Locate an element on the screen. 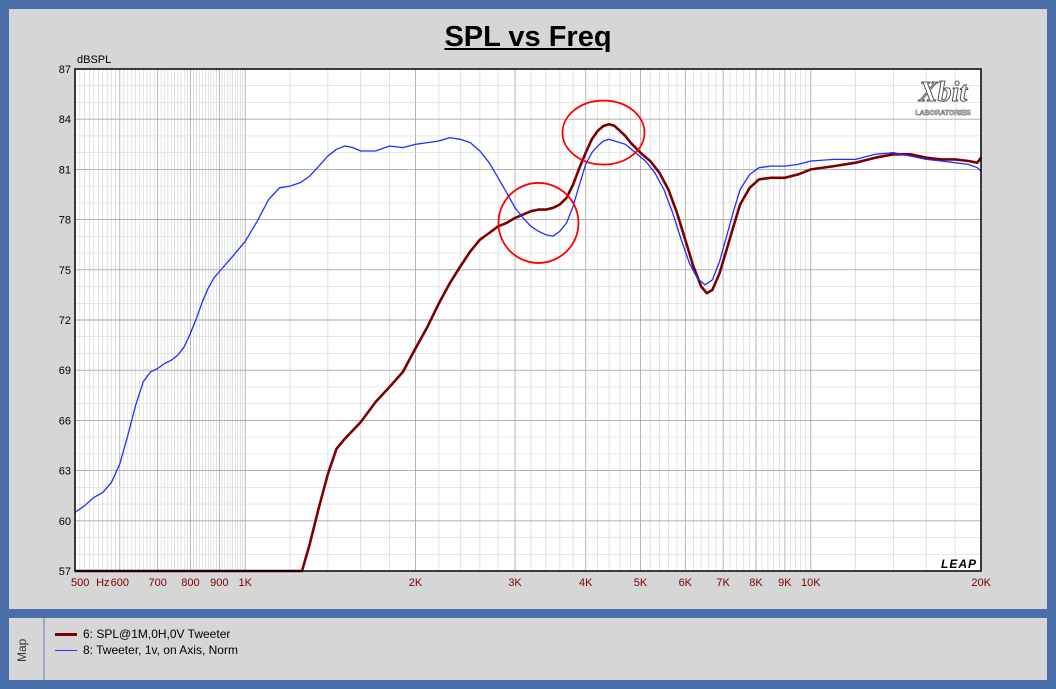  y-tick-label: 81 is located at coordinates (65, 170).